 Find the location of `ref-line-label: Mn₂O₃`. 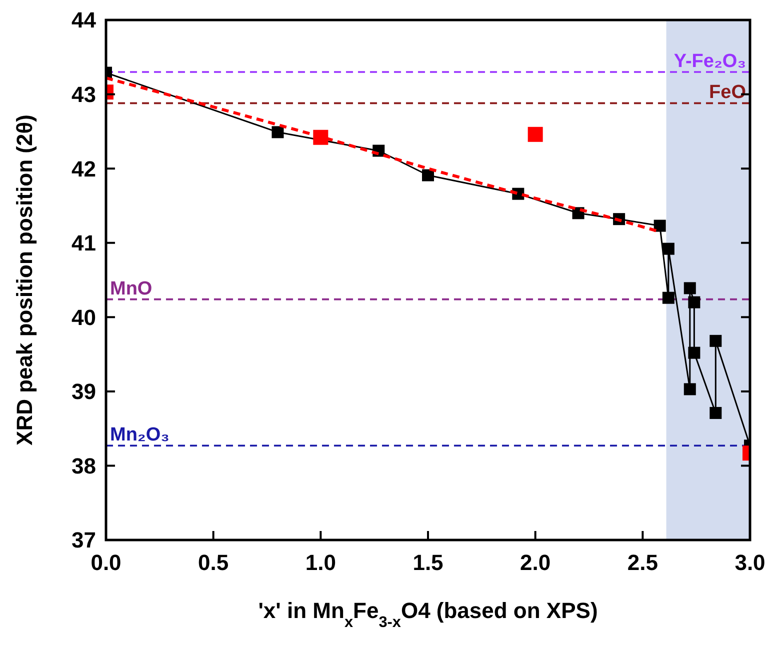

ref-line-label: Mn₂O₃ is located at coordinates (140, 435).